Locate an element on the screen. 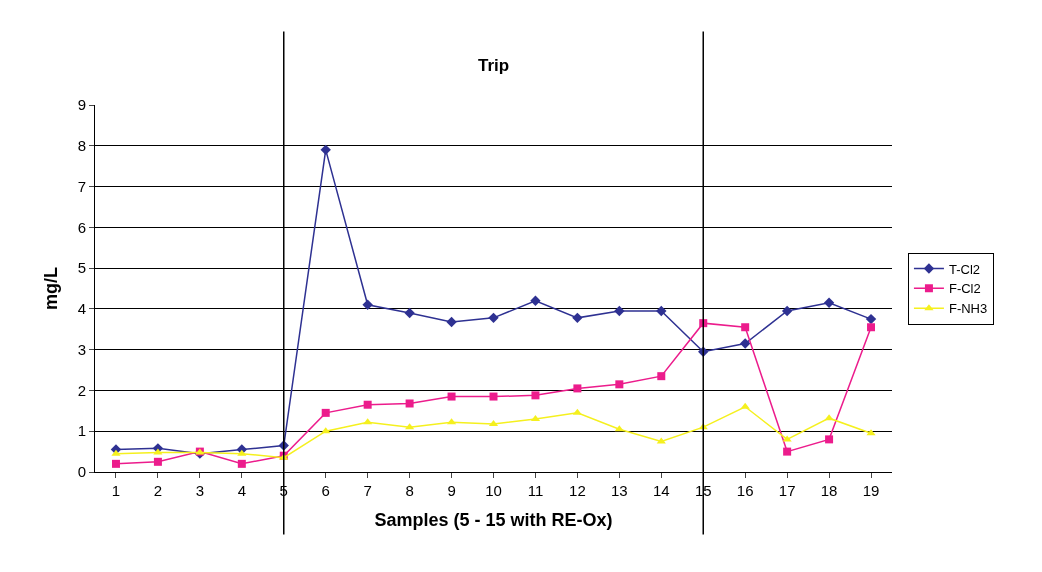 Image resolution: width=1042 pixels, height=572 pixels. x-tick-label: 16 is located at coordinates (745, 490).